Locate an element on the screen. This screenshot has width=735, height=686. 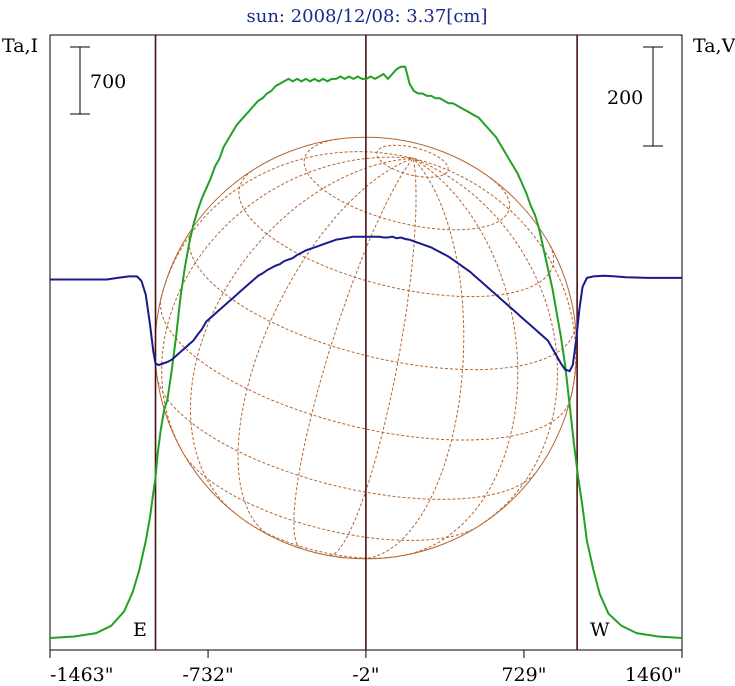
right-scale-bar-label: 200 is located at coordinates (625, 98).